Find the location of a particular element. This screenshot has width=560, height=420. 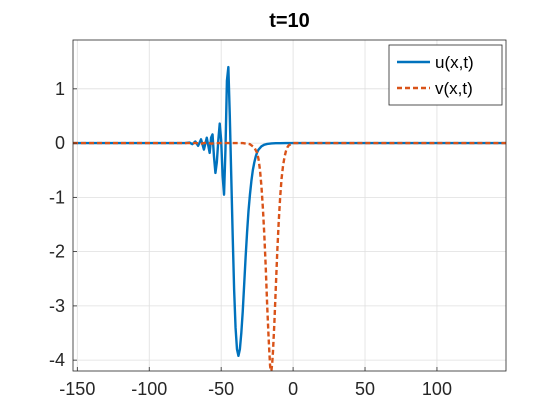

x-tick-label: -150 is located at coordinates (77, 389).